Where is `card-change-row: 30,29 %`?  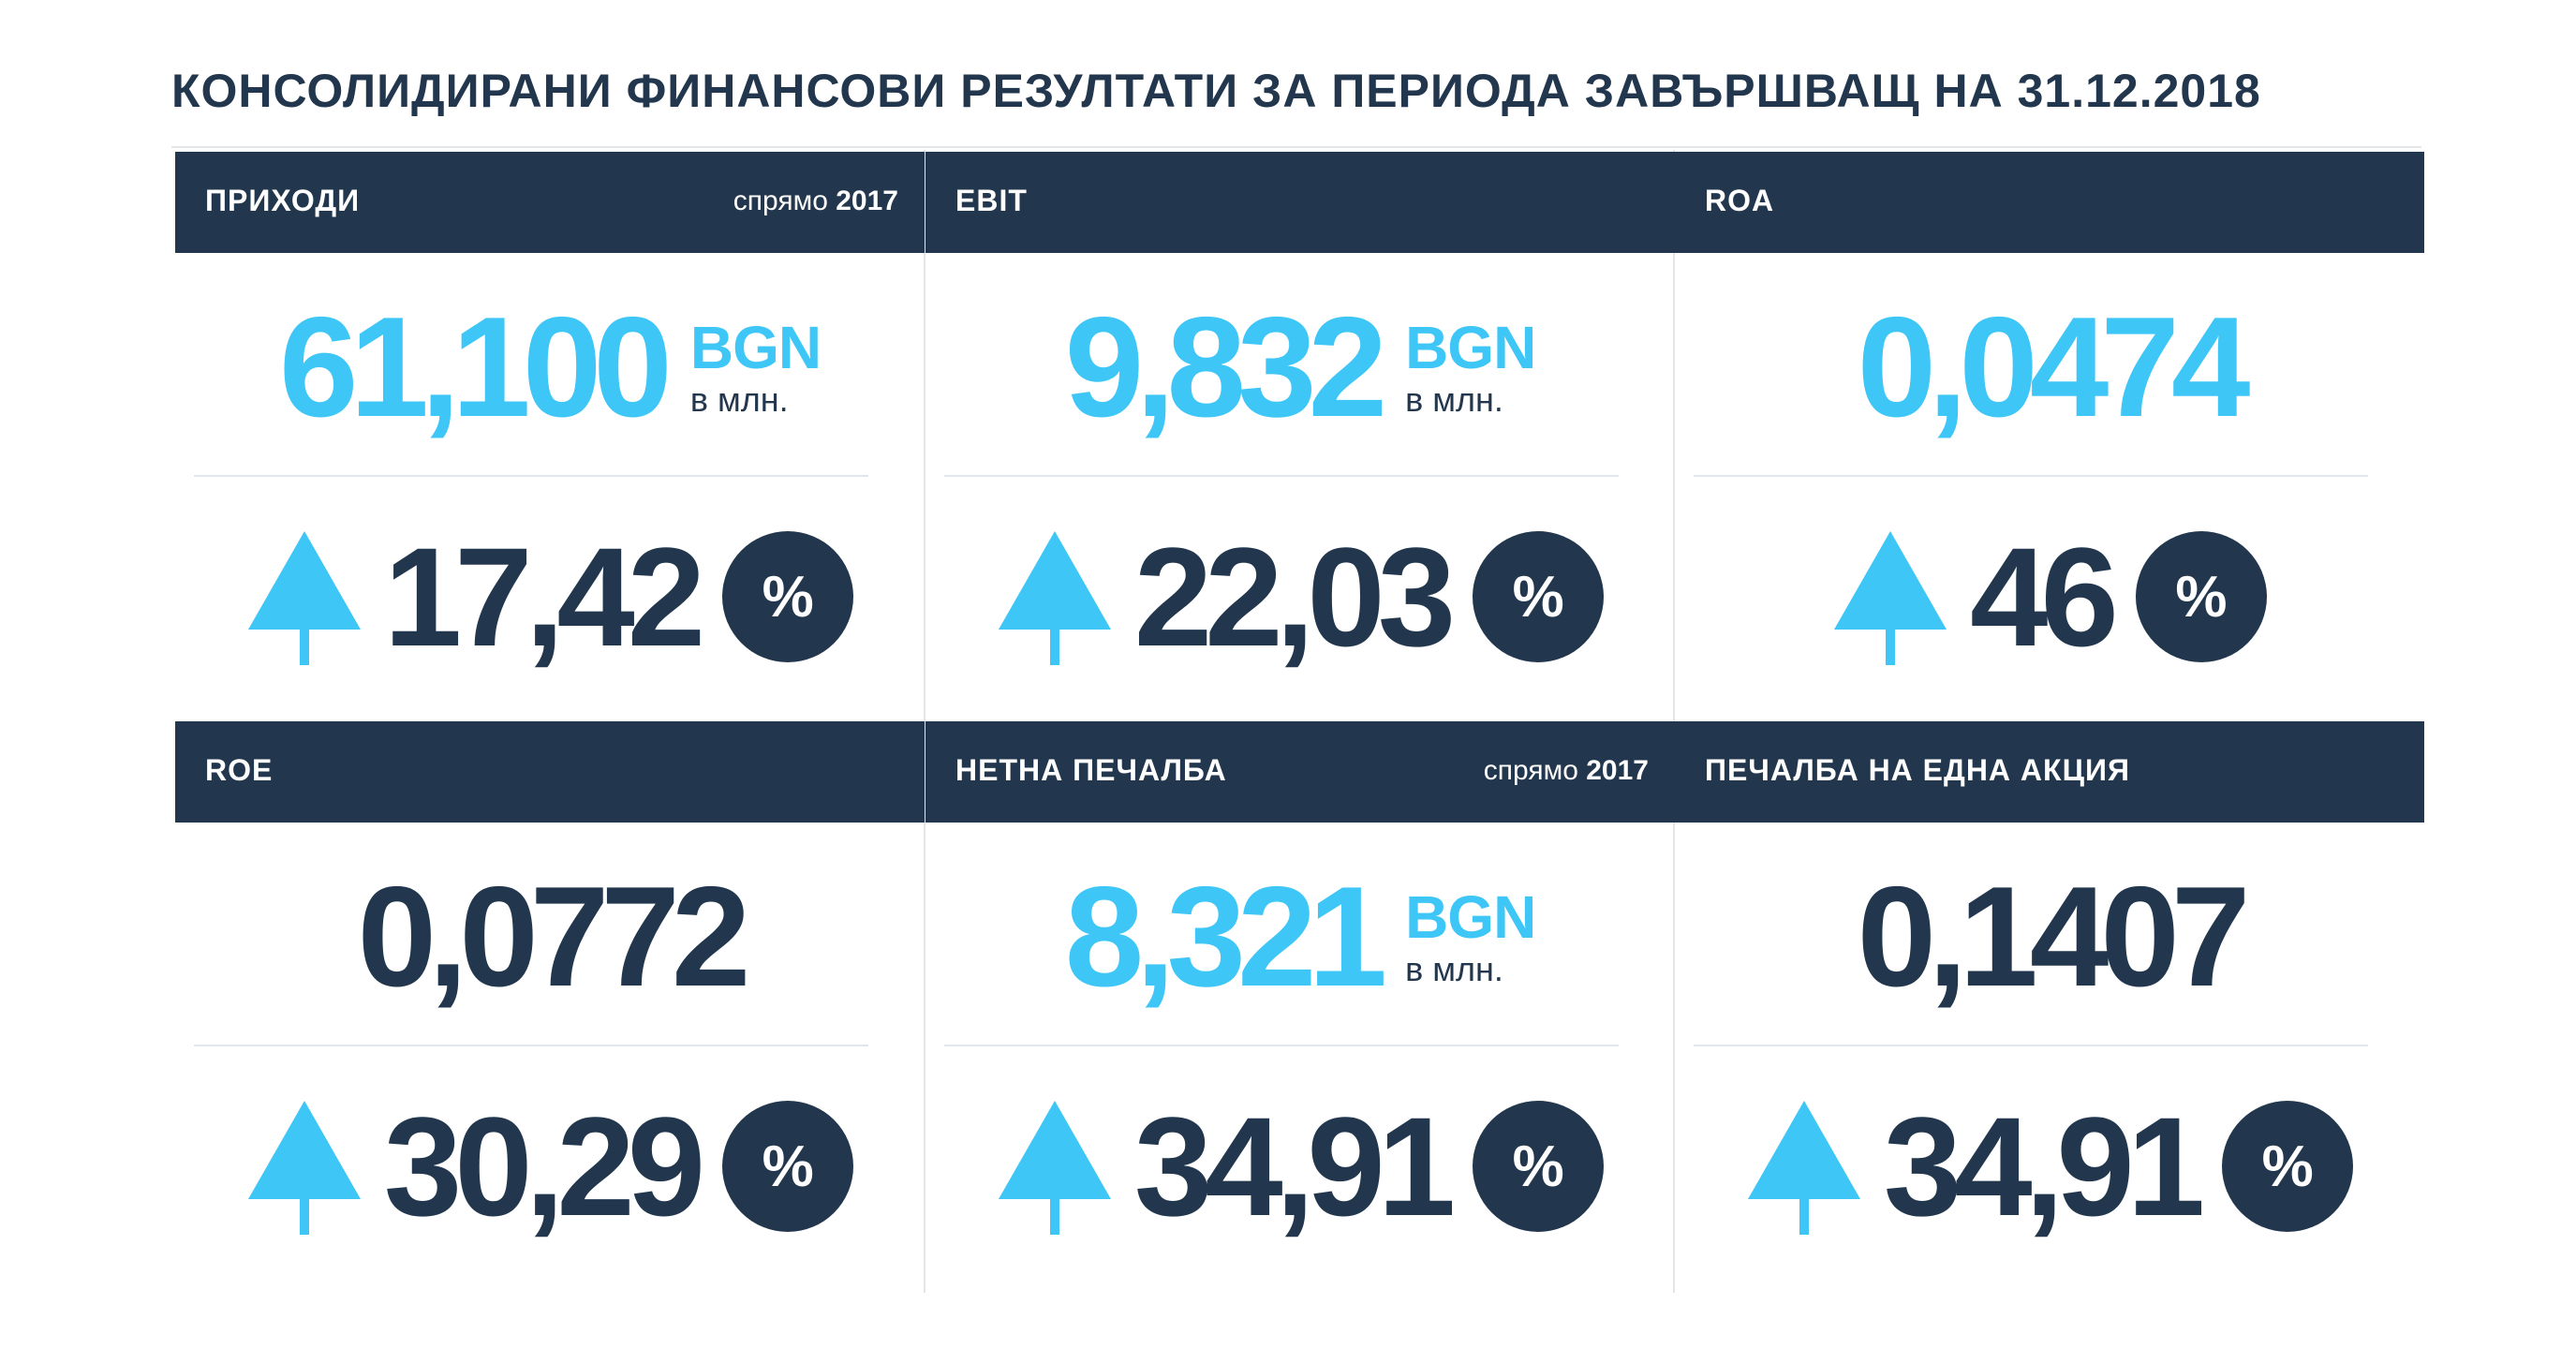 card-change-row: 30,29 % is located at coordinates (550, 1166).